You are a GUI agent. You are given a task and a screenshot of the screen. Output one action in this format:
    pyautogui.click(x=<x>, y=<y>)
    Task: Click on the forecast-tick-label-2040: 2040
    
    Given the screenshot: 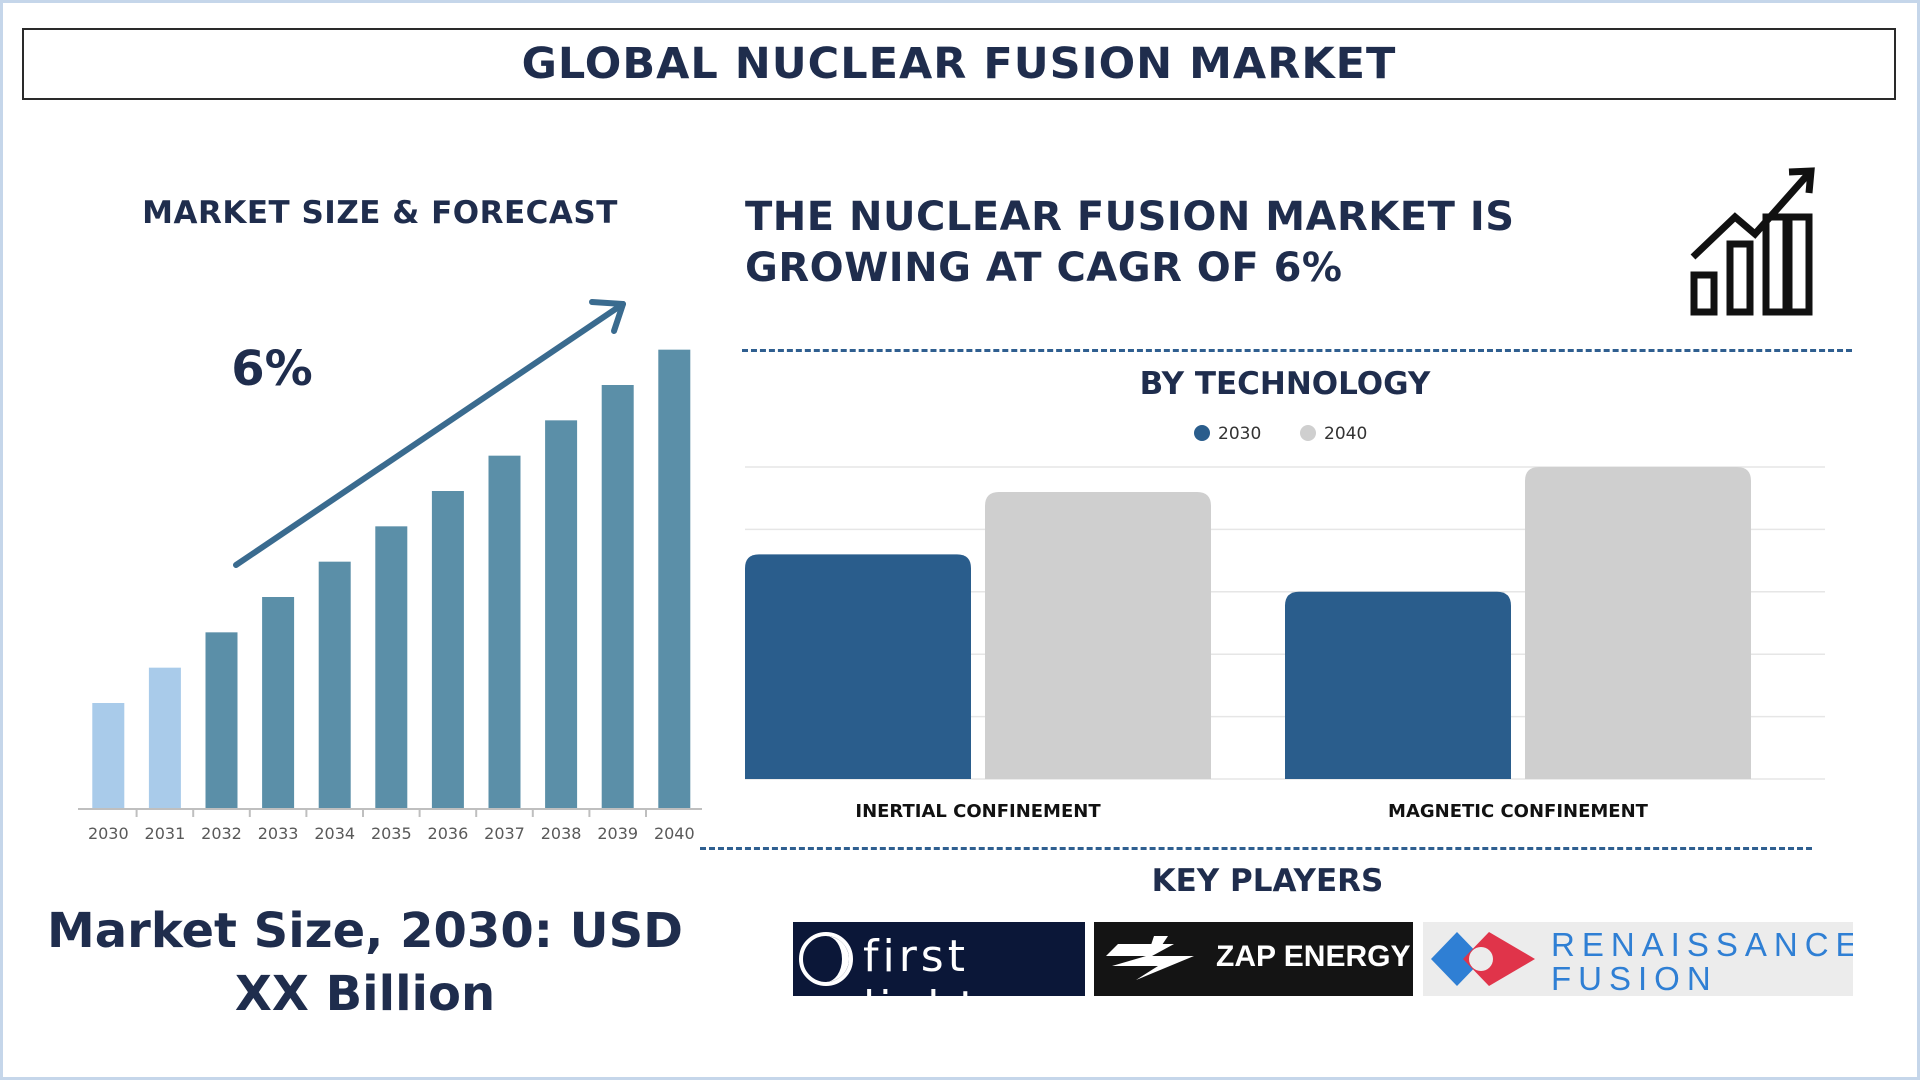 What is the action you would take?
    pyautogui.click(x=674, y=833)
    